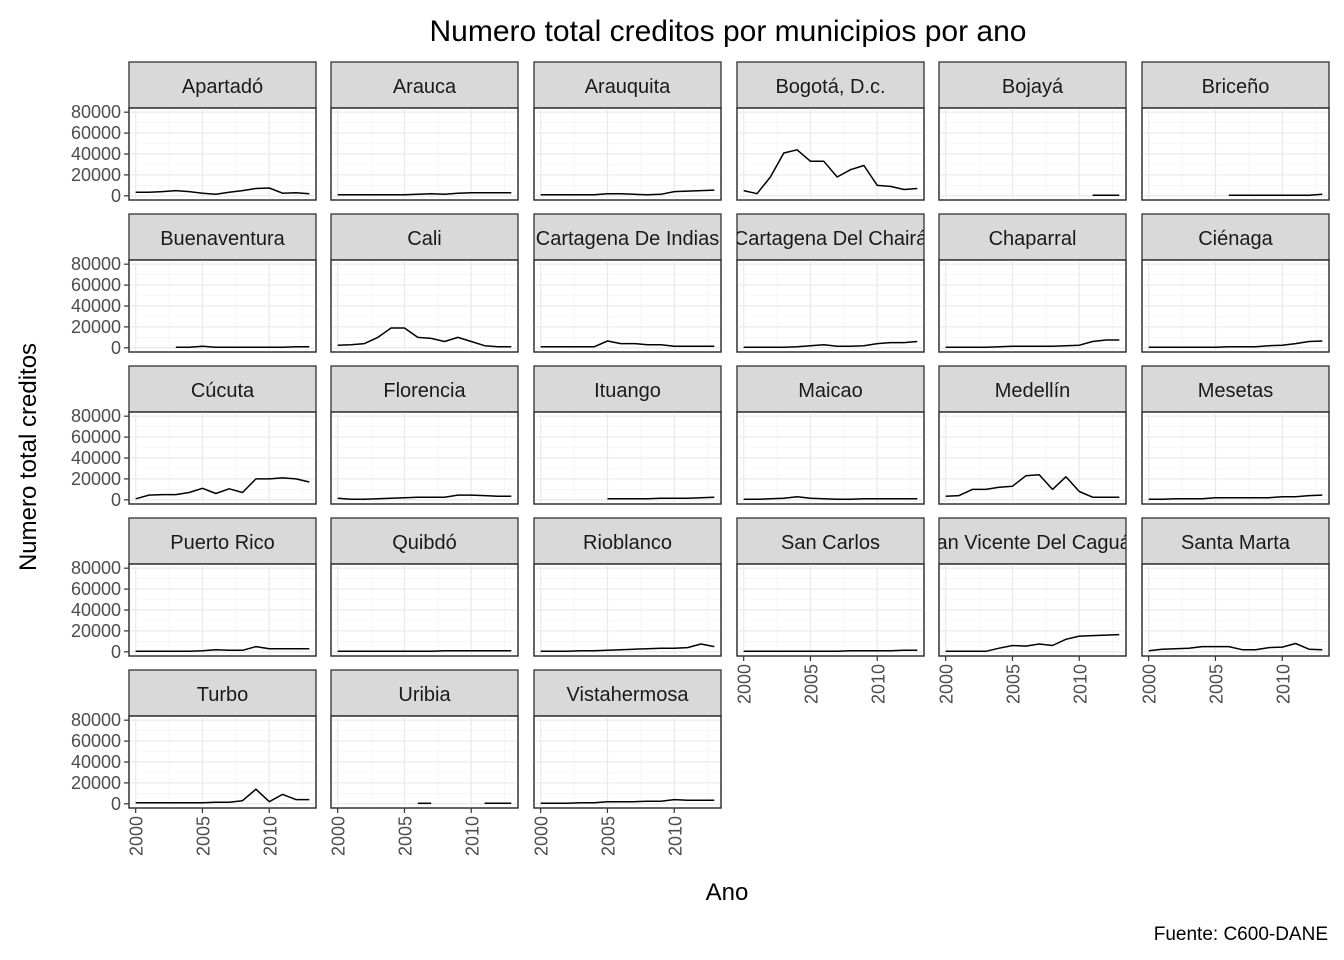  Describe the element at coordinates (222, 239) in the screenshot. I see `facet-strip-label: Buenaventura` at that location.